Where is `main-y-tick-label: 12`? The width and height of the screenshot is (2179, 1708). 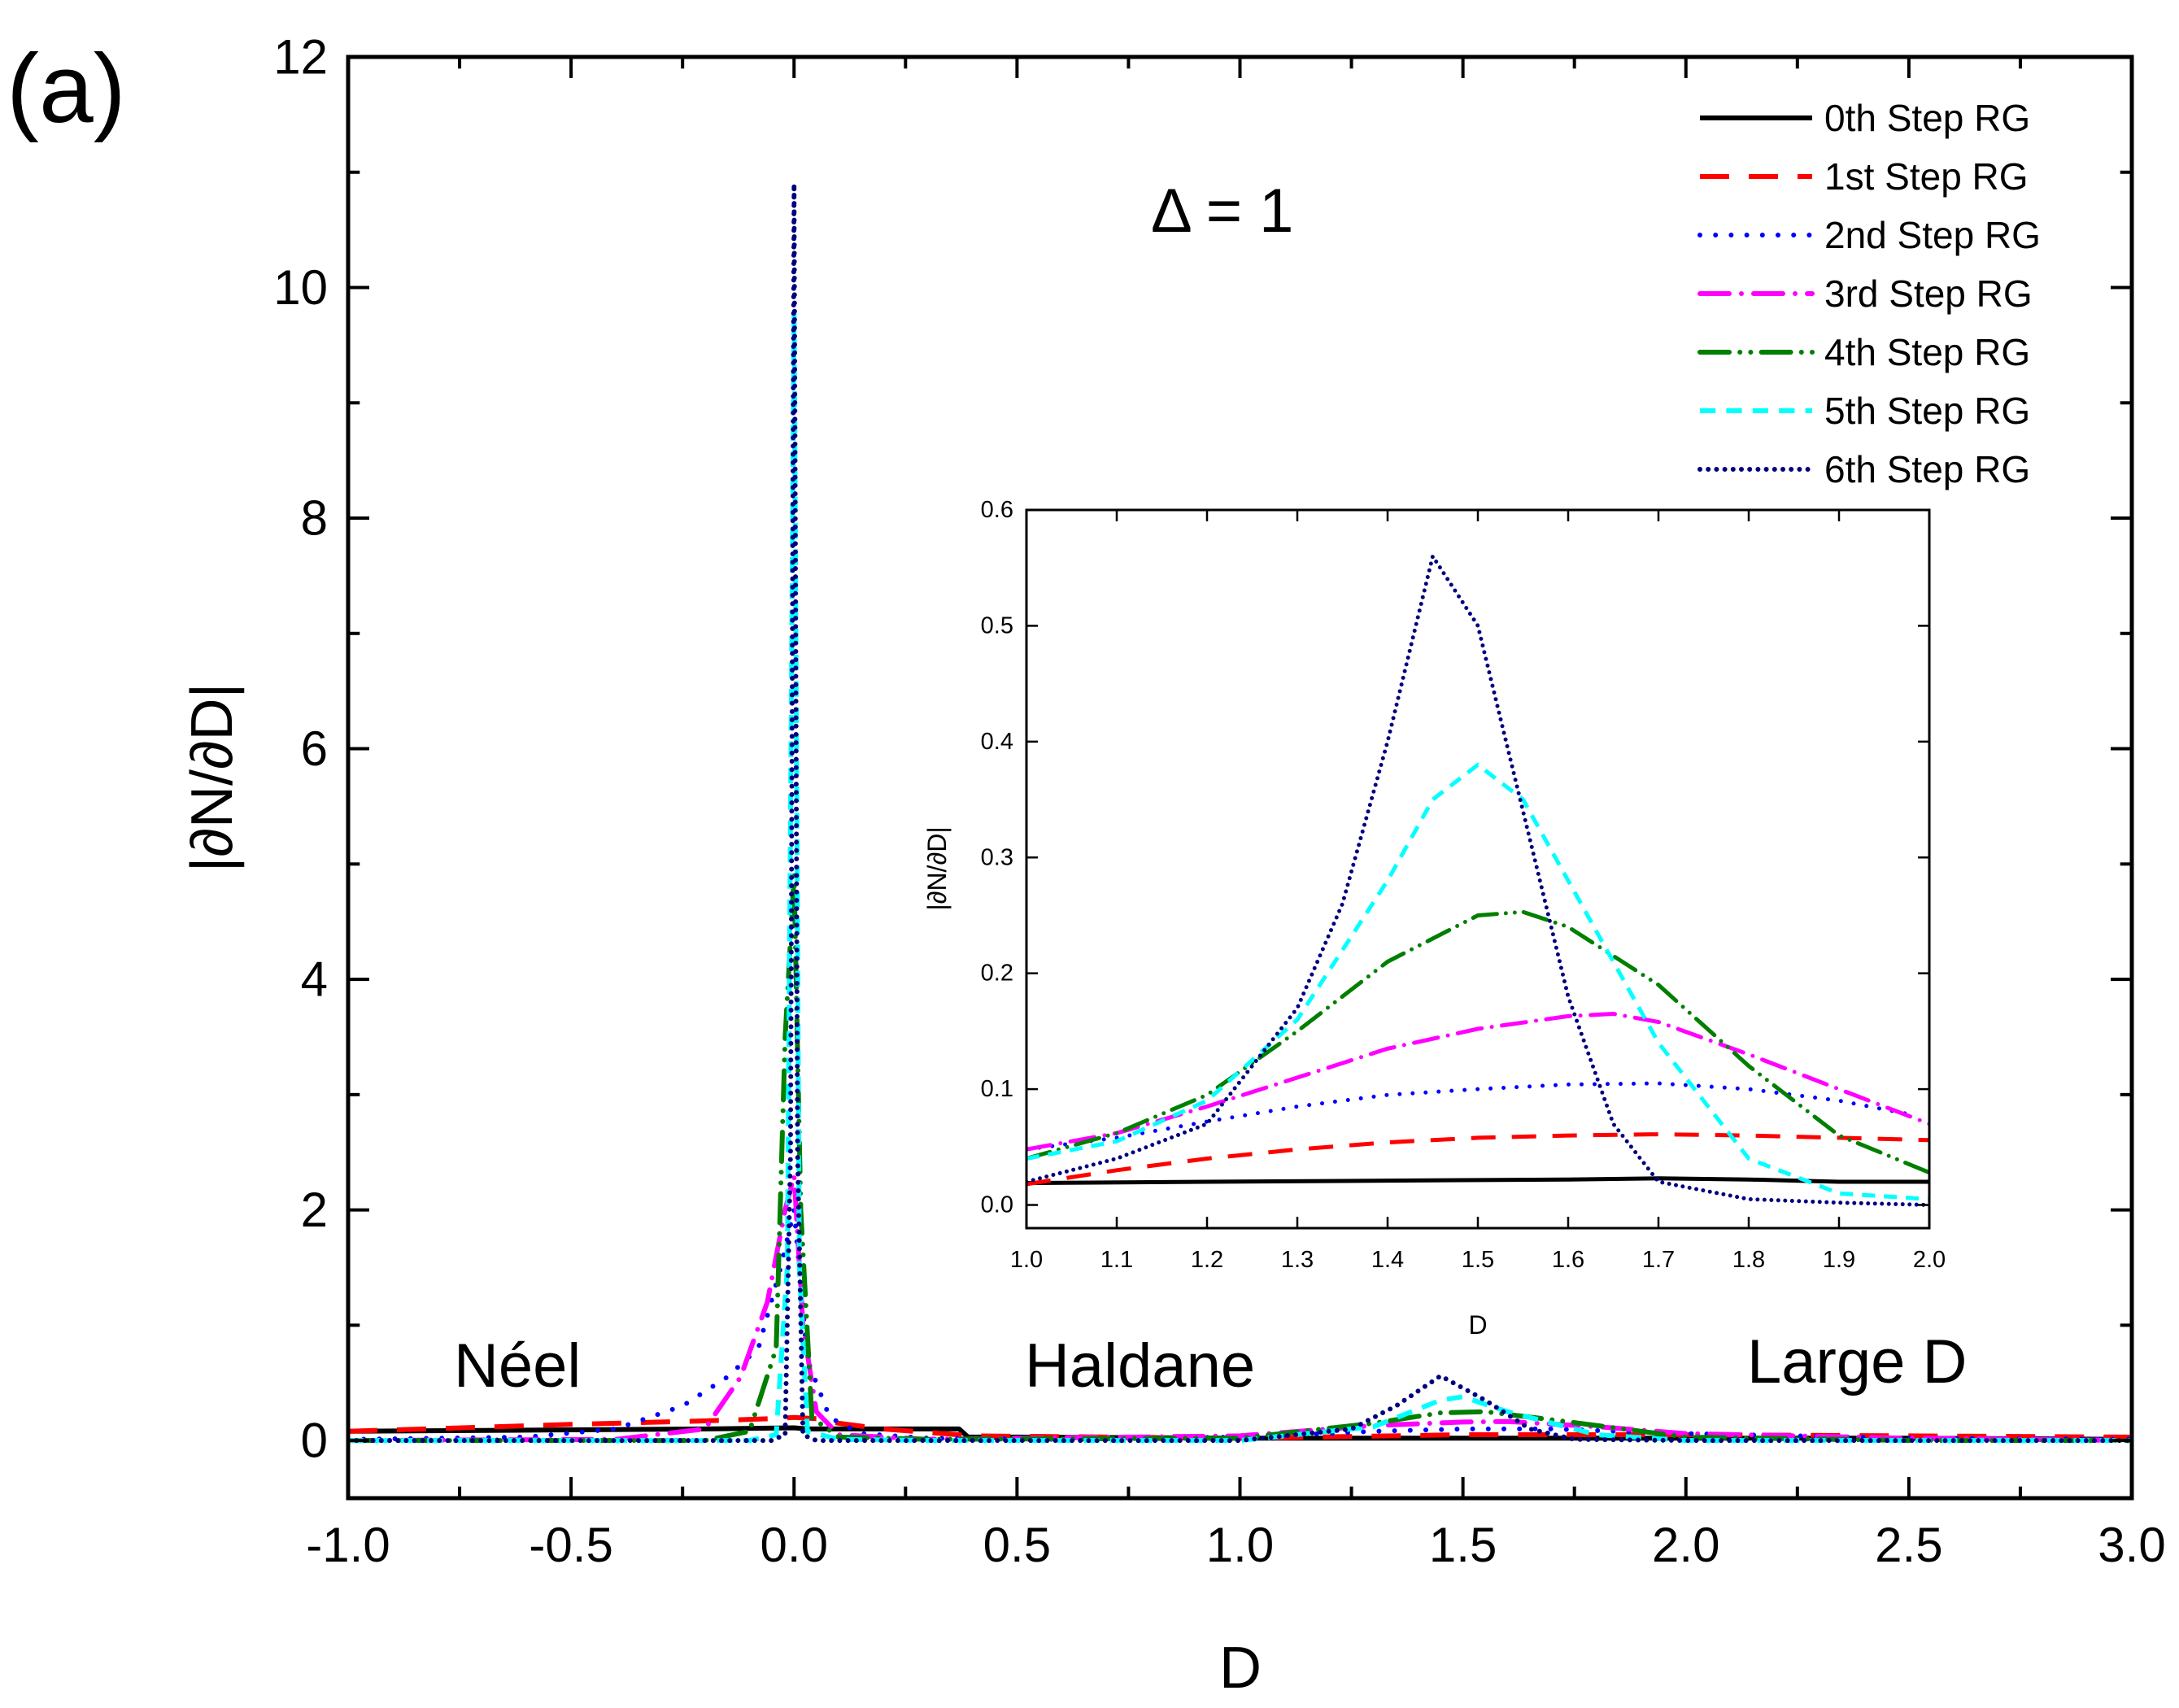
main-y-tick-label: 12 is located at coordinates (300, 58).